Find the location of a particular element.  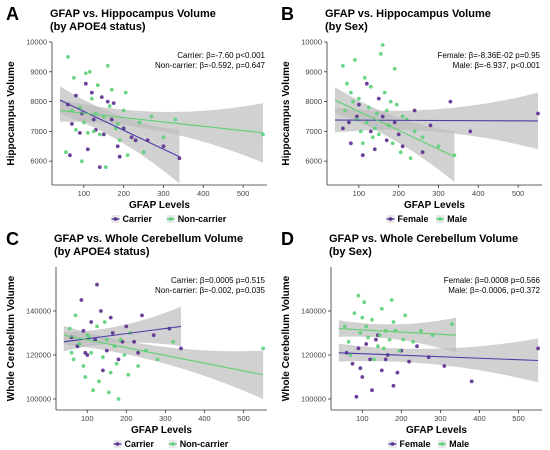

chart-title: GFAP vs. Whole Cerebellum Volume is located at coordinates (423, 239).